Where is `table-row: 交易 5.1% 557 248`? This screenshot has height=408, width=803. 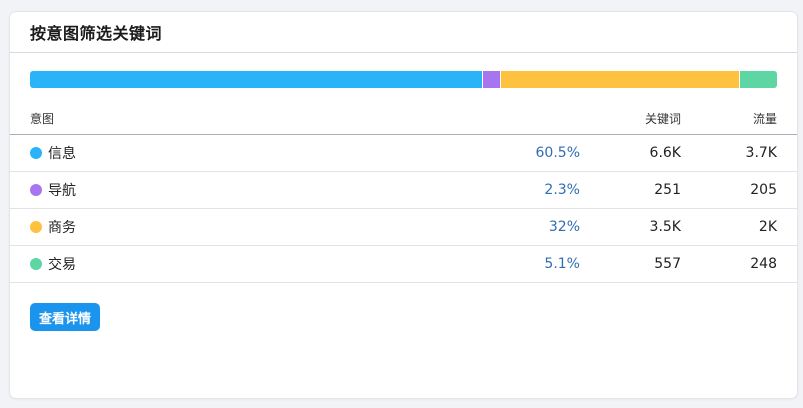
table-row: 交易 5.1% 557 248 is located at coordinates (403, 264).